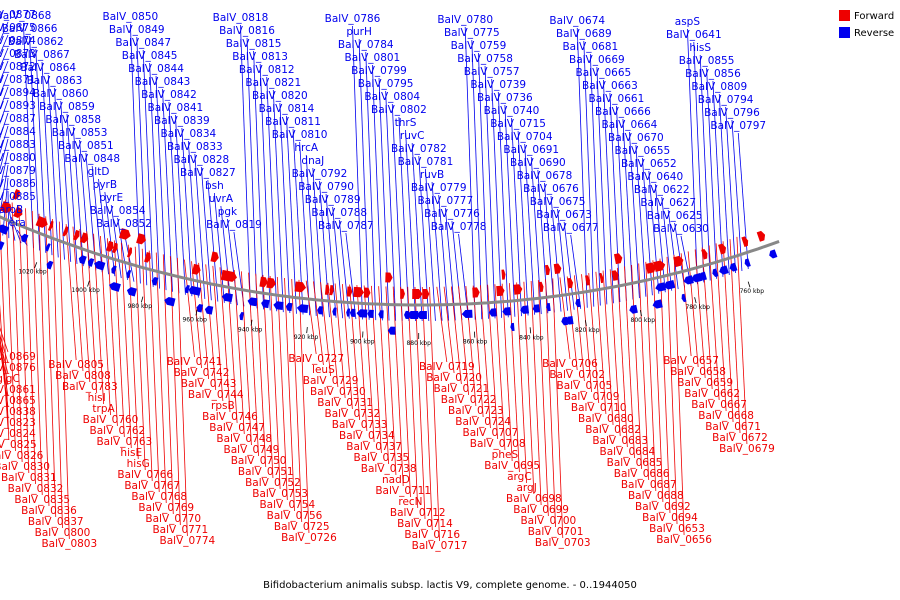  What do you see at coordinates (498, 444) in the screenshot?
I see `forward-label: BalV_0708` at bounding box center [498, 444].